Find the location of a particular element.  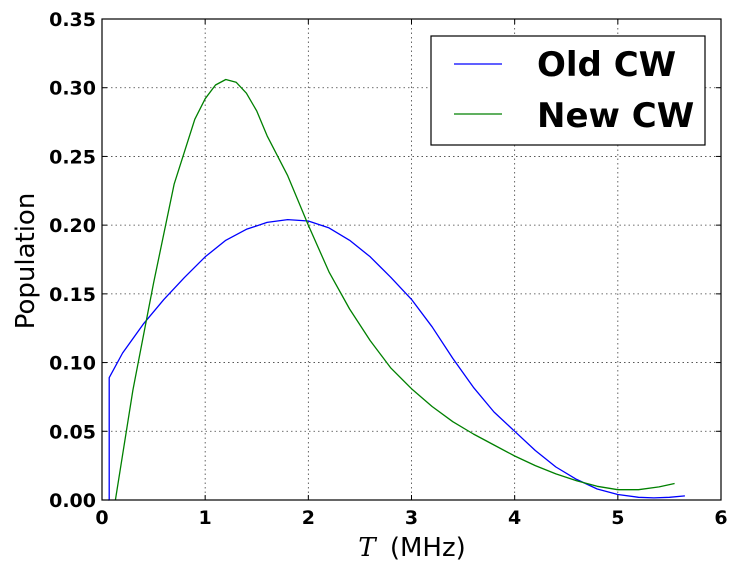

y-tick-label: 0.30 is located at coordinates (72, 89).